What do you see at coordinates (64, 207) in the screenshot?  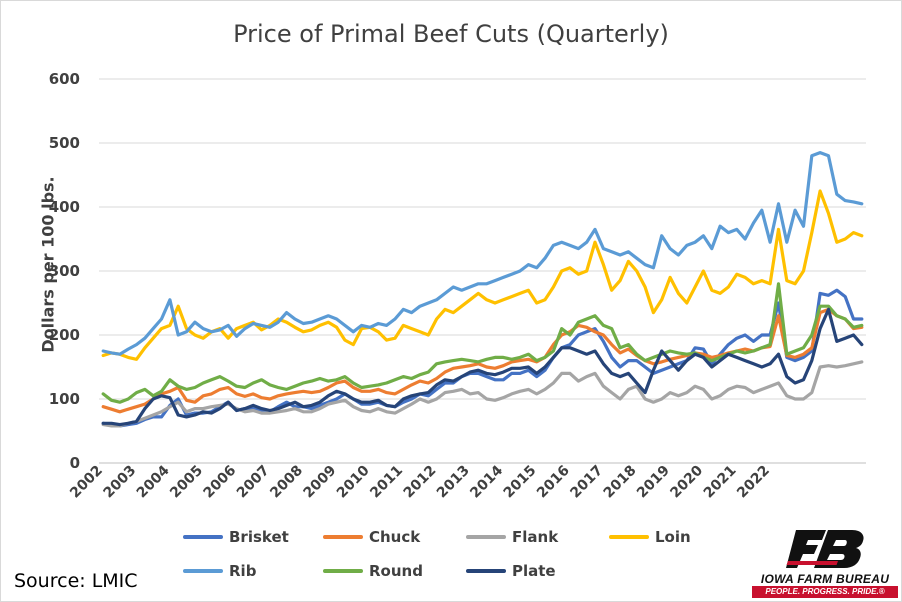 I see `y-tick-label: 400` at bounding box center [64, 207].